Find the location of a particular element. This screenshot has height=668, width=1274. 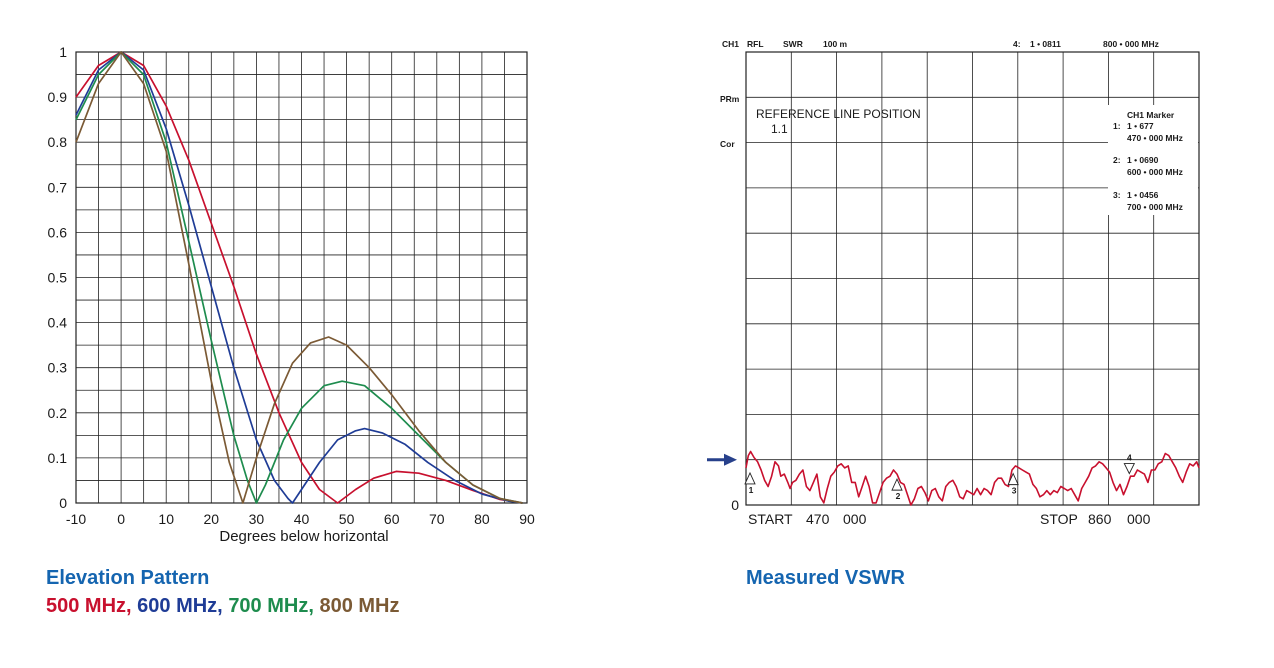

elevation-x-axis-title: Degrees below horizontal is located at coordinates (303, 536).